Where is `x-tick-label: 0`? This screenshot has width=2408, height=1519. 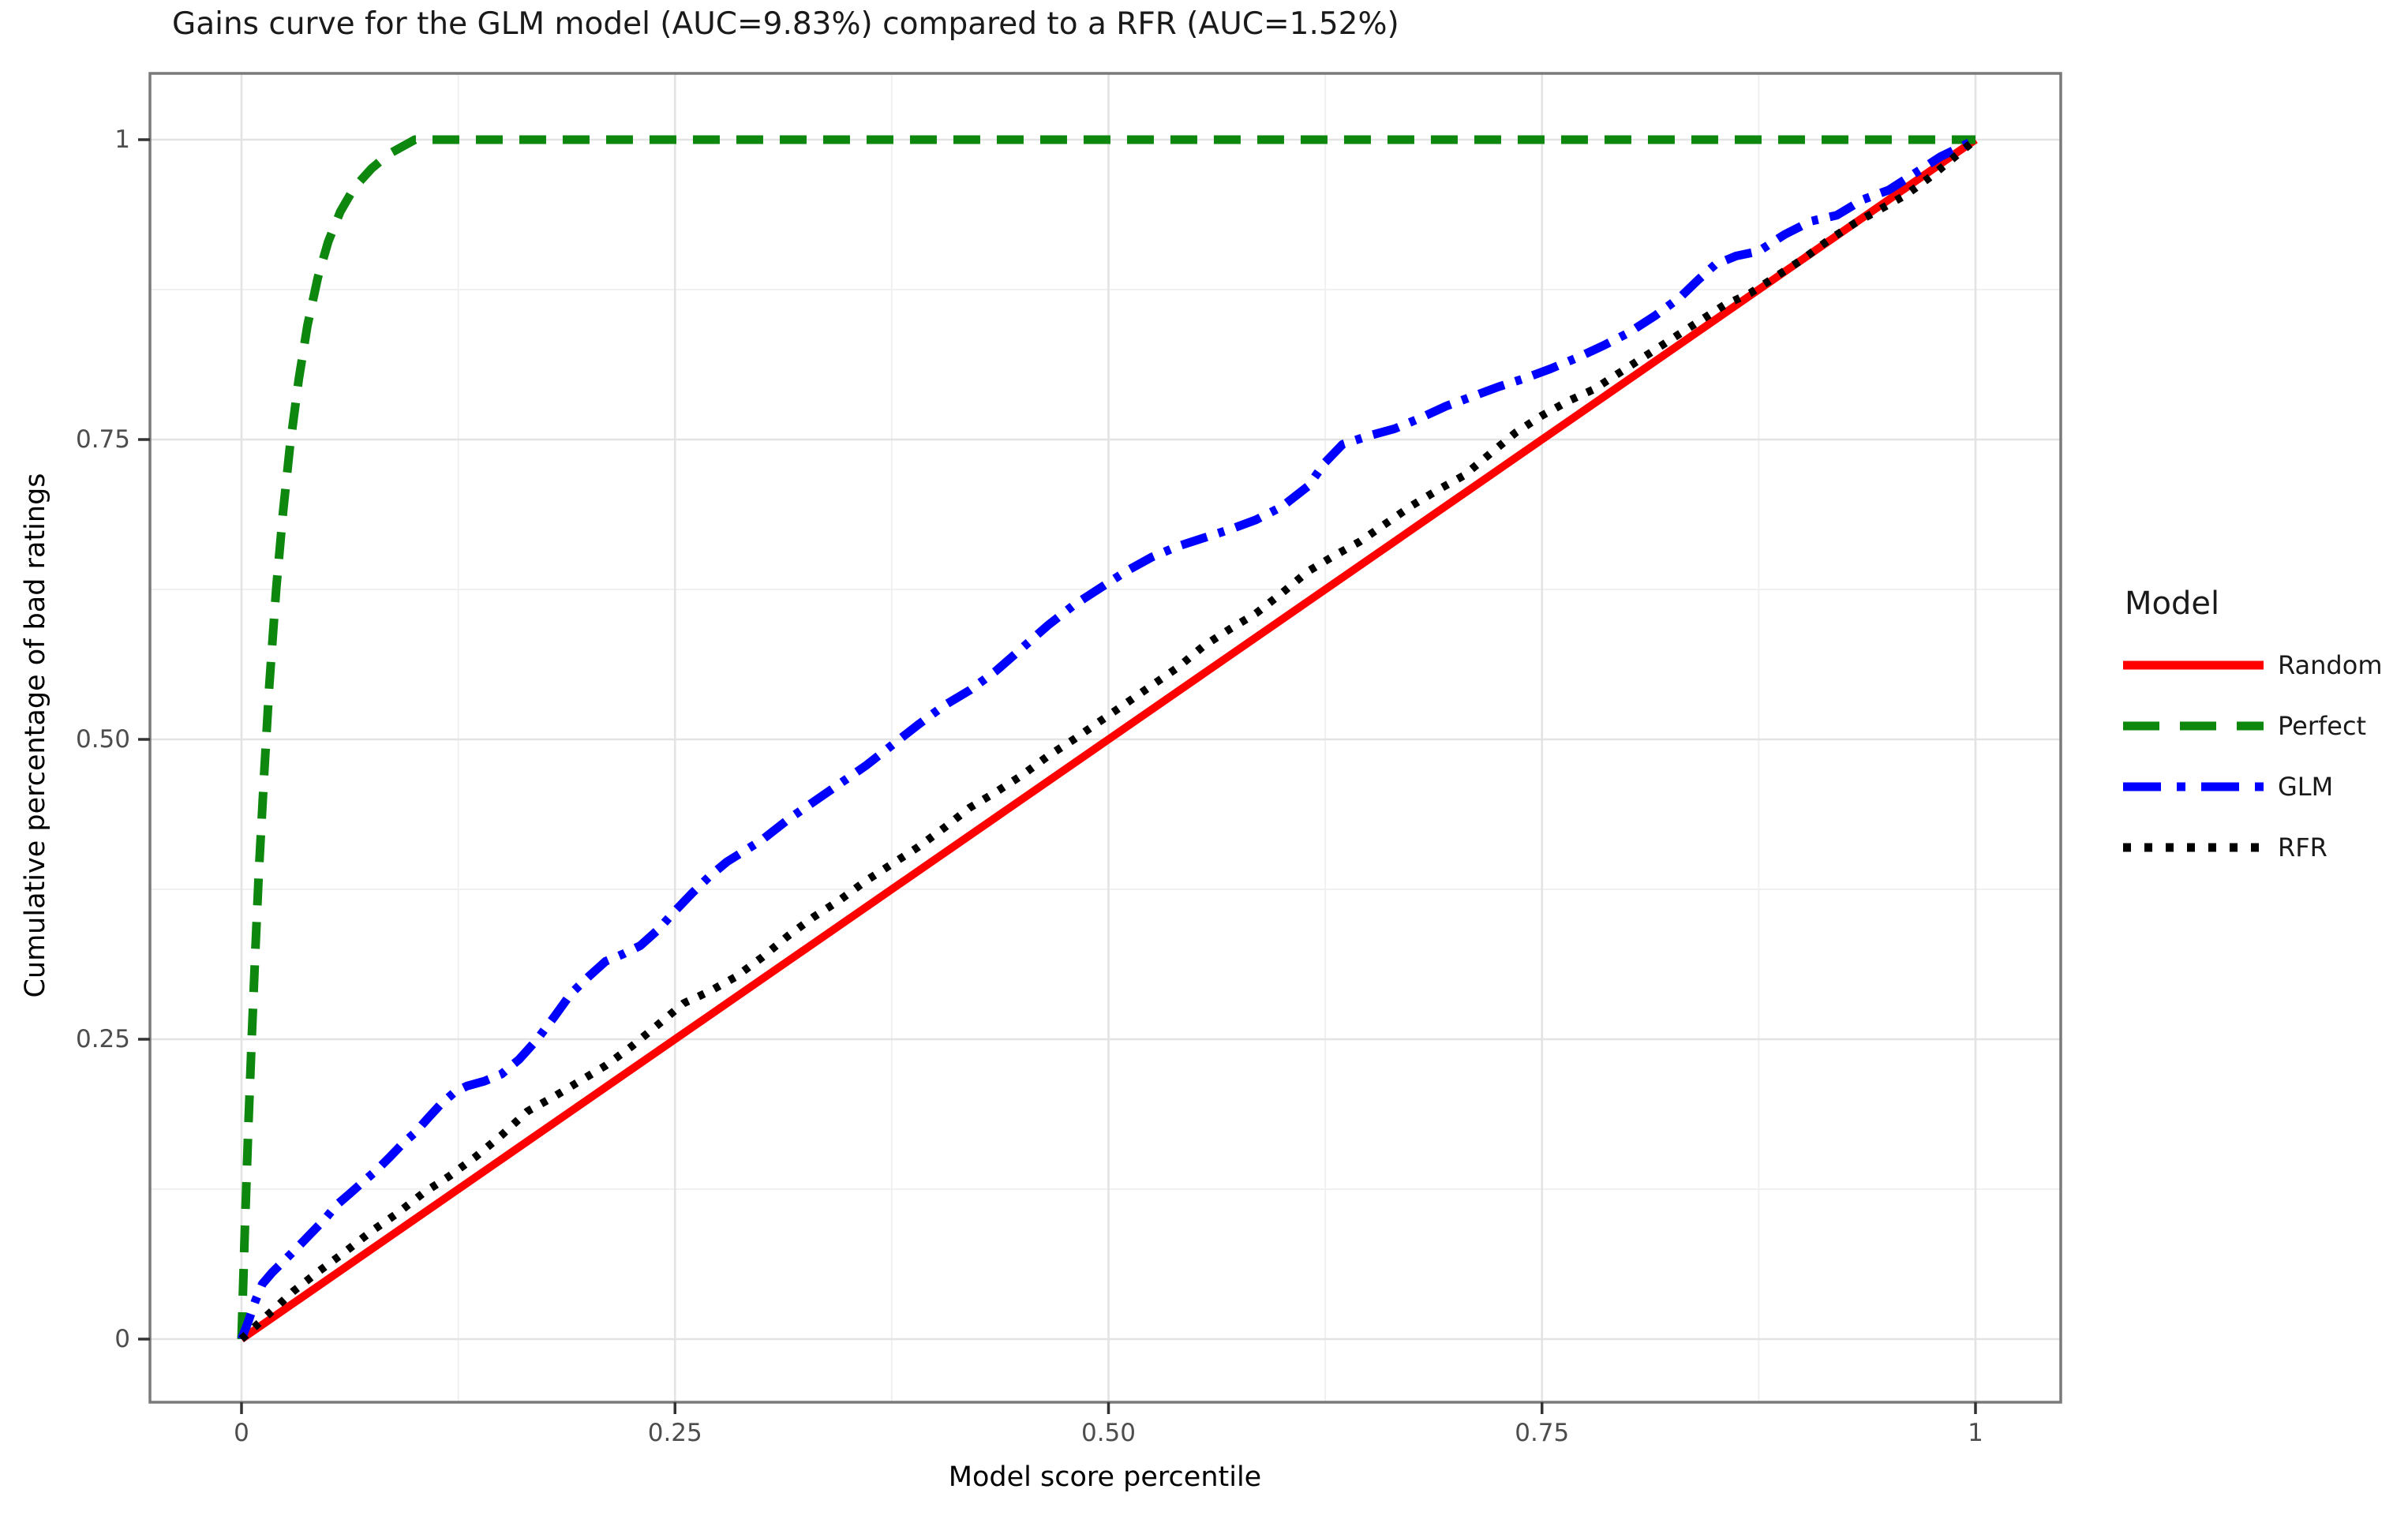 x-tick-label: 0 is located at coordinates (241, 1433).